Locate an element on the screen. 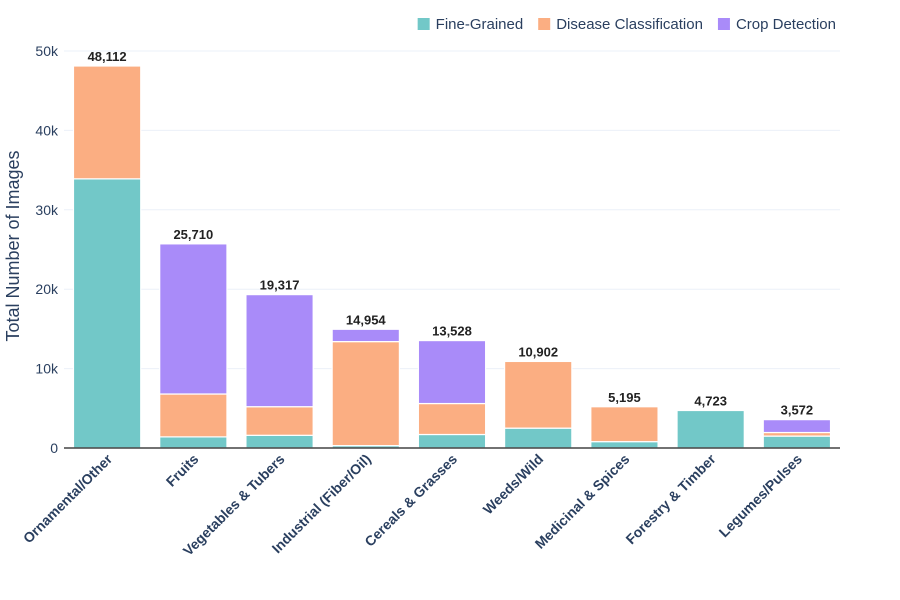  y-tick-label: 20k is located at coordinates (47, 289).